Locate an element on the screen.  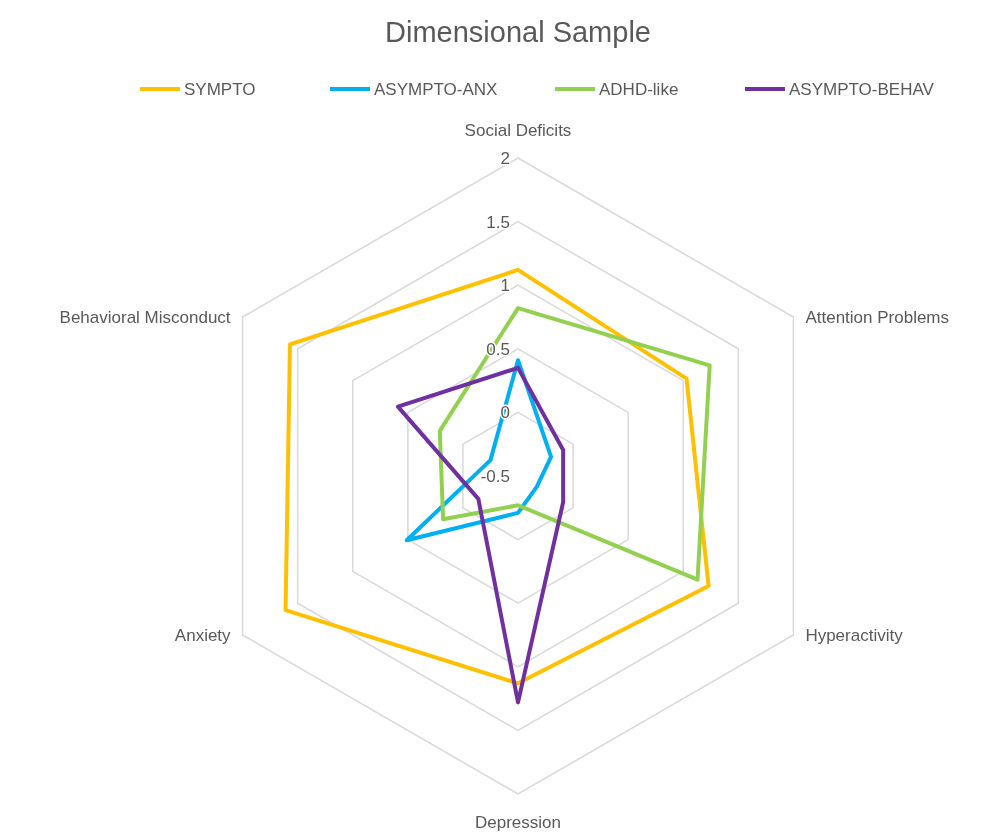
y-tick-label: 1.5 is located at coordinates (498, 222).